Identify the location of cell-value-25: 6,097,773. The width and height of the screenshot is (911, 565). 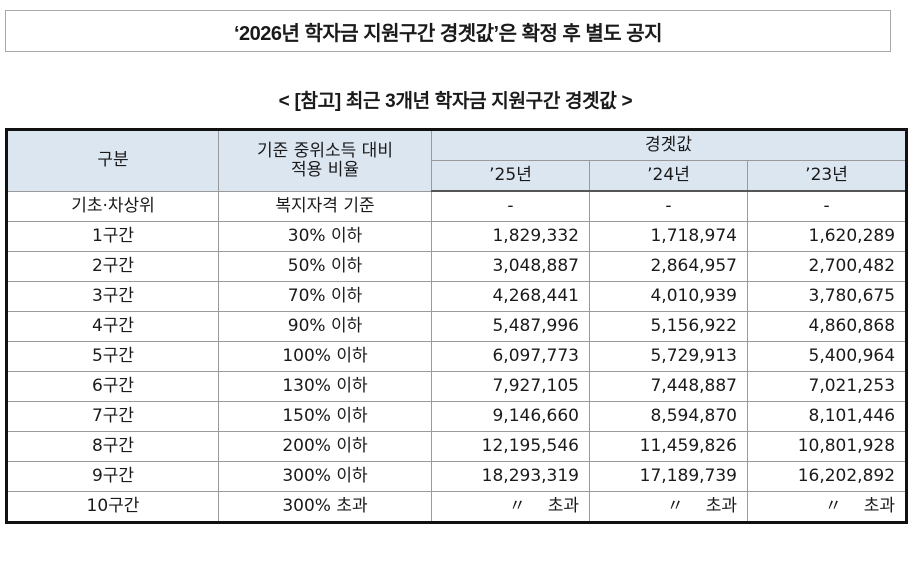
(510, 356).